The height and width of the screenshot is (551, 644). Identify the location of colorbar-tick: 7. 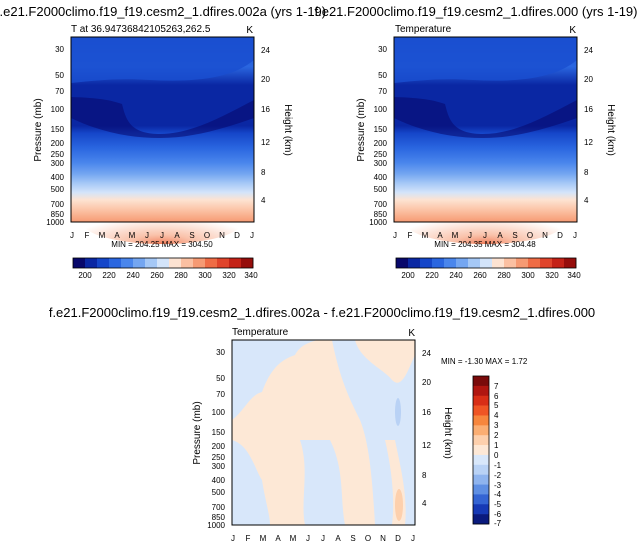
(496, 386).